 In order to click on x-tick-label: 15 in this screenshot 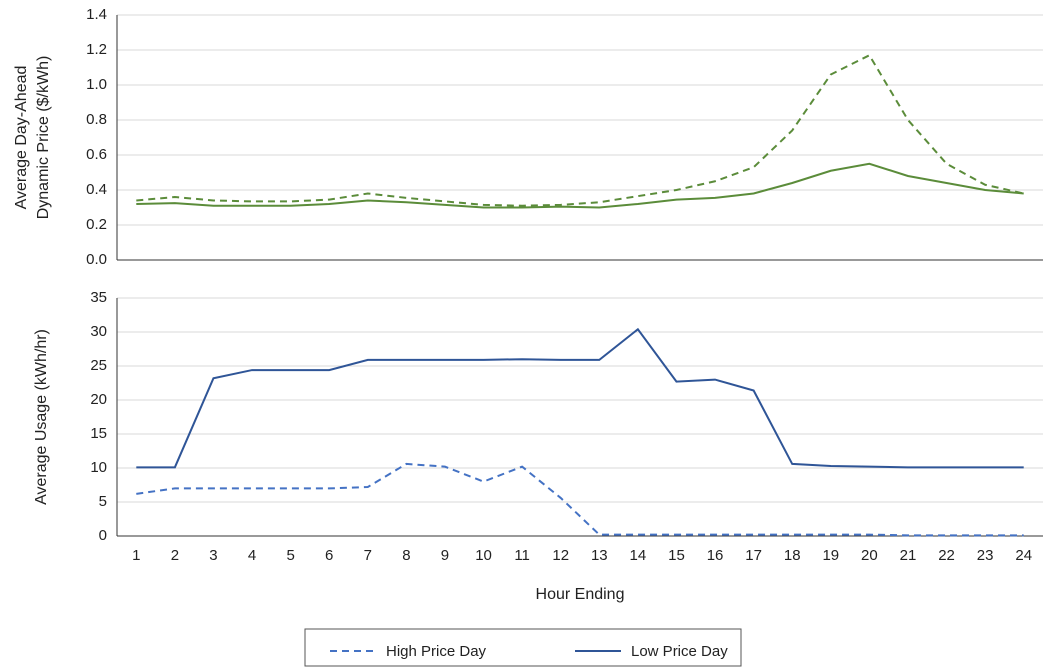, I will do `click(676, 555)`.